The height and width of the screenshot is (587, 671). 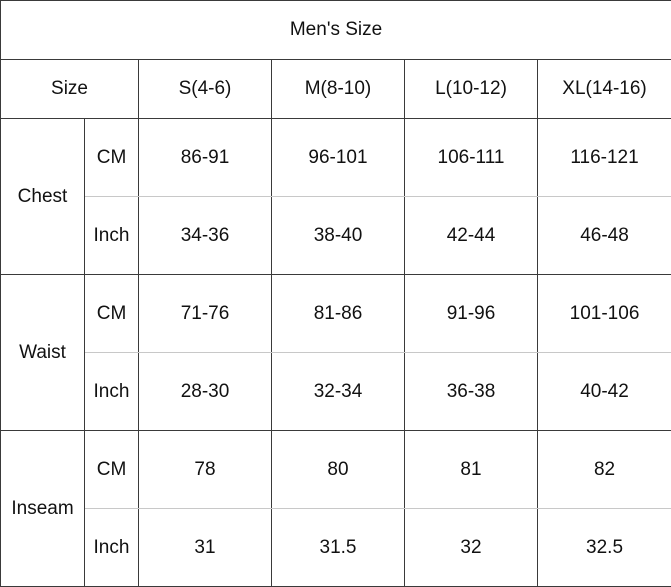 What do you see at coordinates (42, 196) in the screenshot?
I see `measure-label-chest: Chest` at bounding box center [42, 196].